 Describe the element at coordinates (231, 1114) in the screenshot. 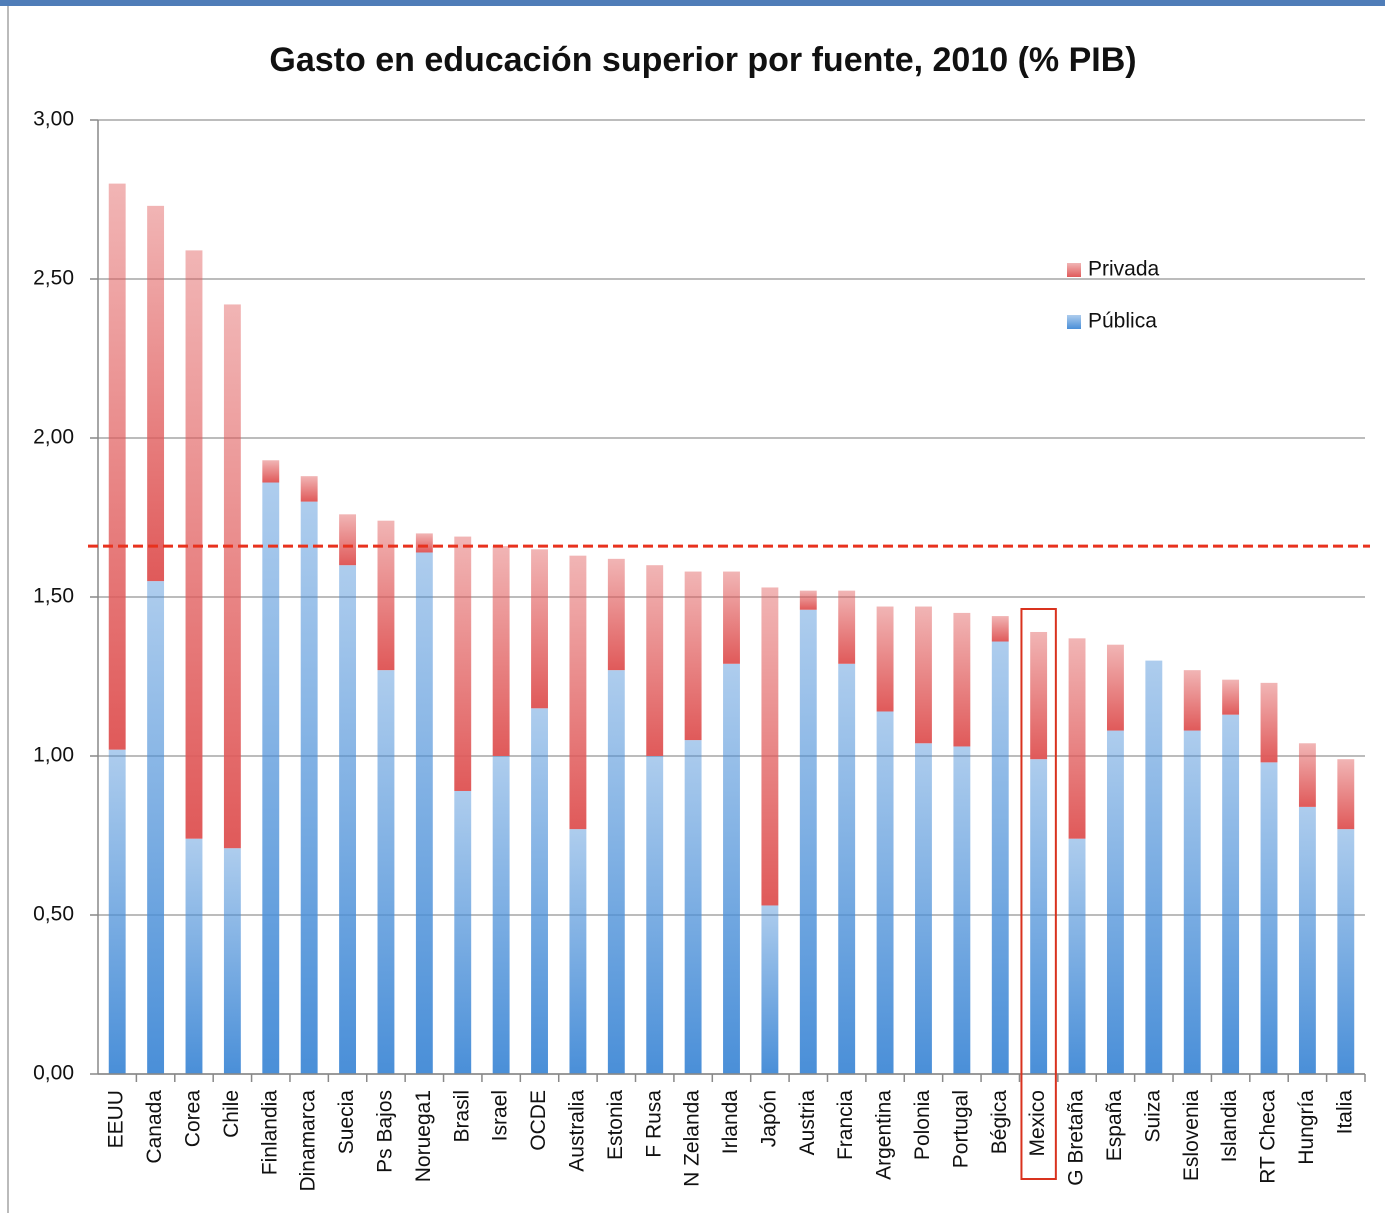

I see `x-tick-label: Chile` at that location.